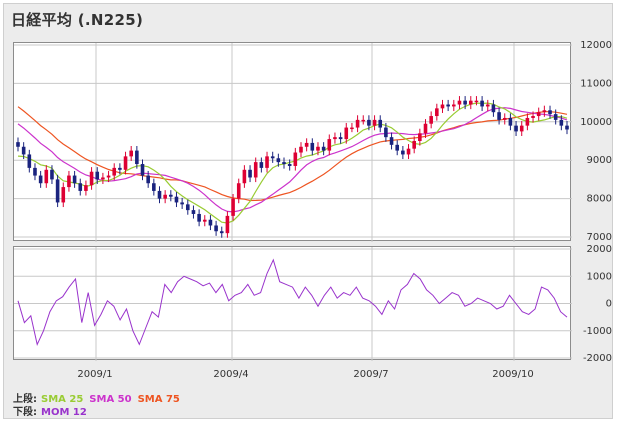  I want to click on legend-lower: 下段: MOM 12, so click(53, 410).